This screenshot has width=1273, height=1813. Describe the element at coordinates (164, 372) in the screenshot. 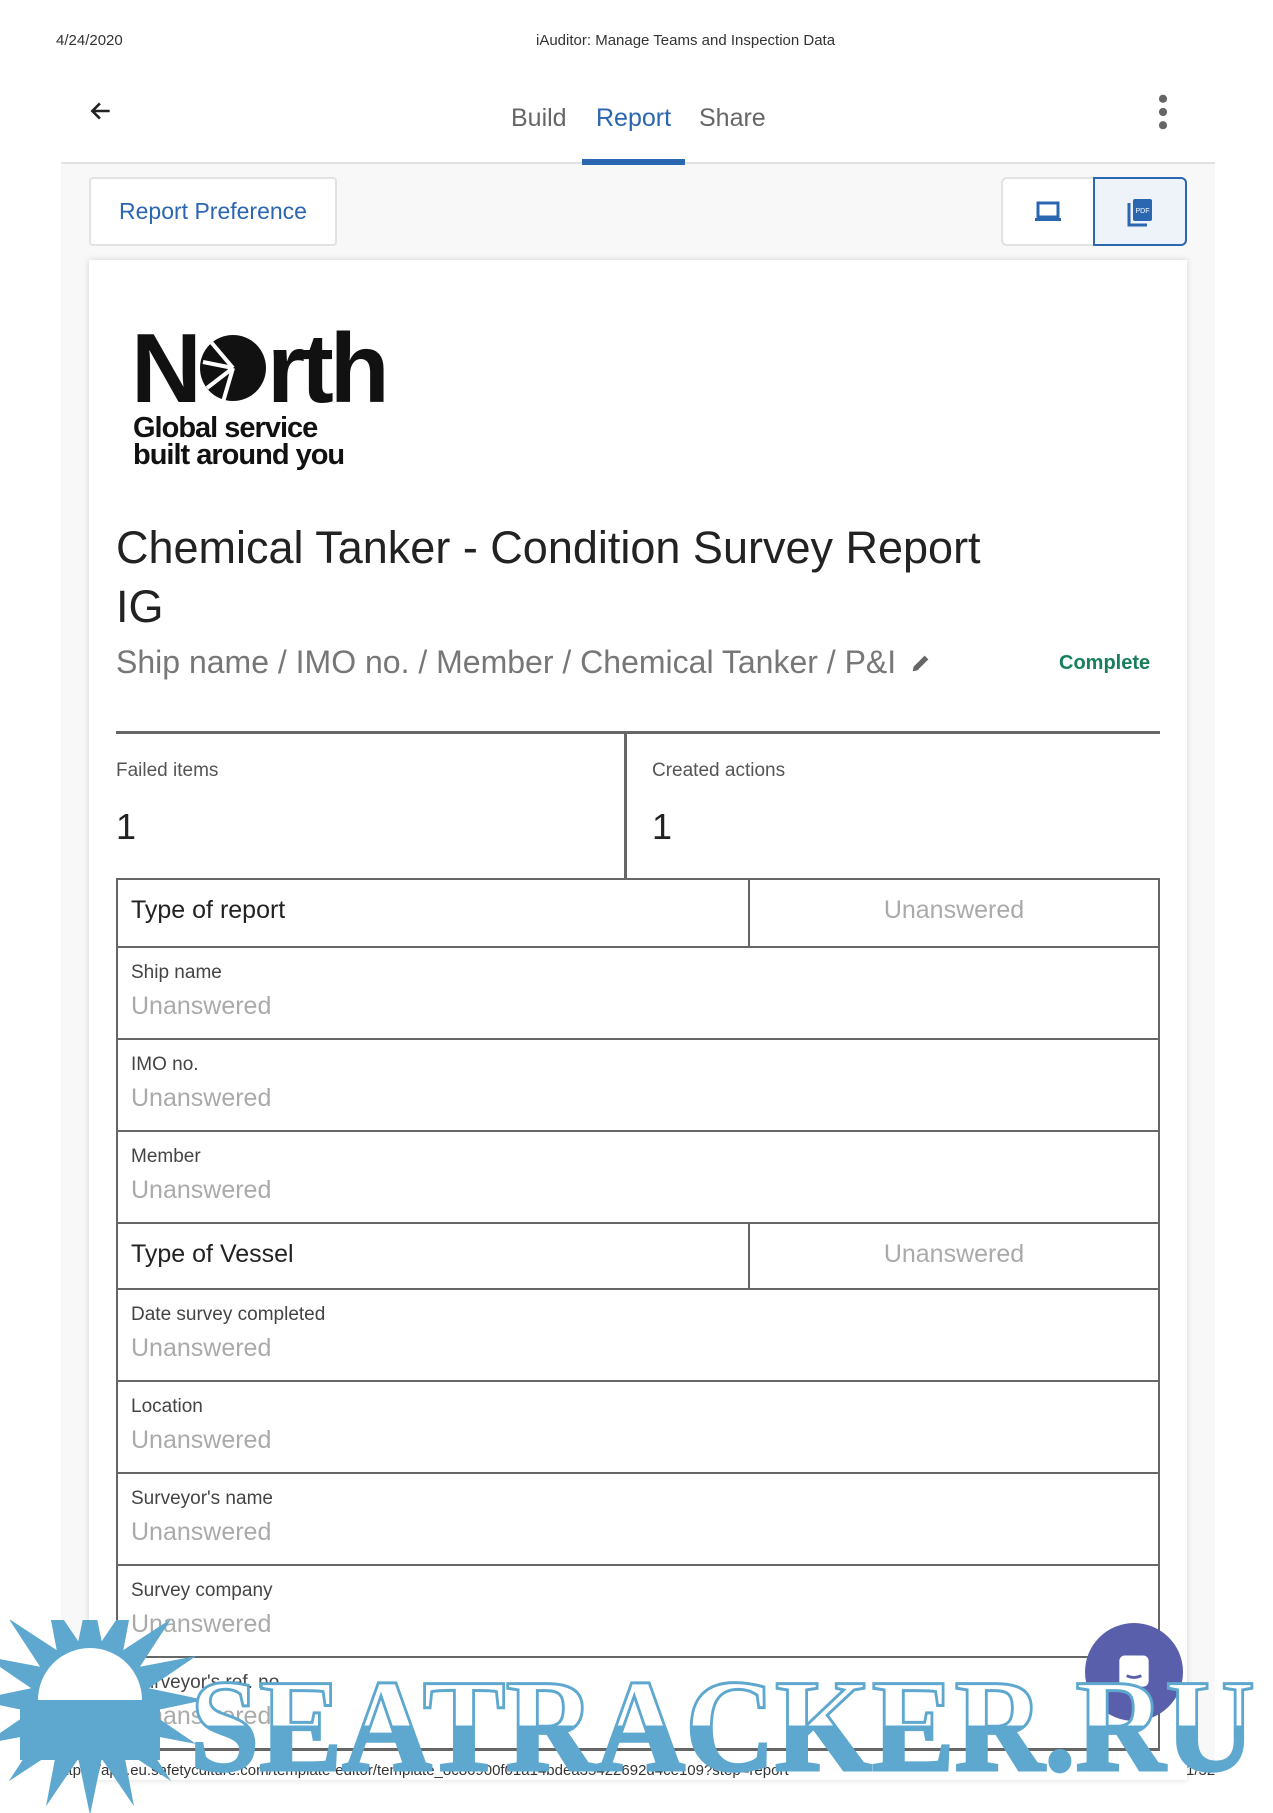

I see `svg-text: N` at that location.